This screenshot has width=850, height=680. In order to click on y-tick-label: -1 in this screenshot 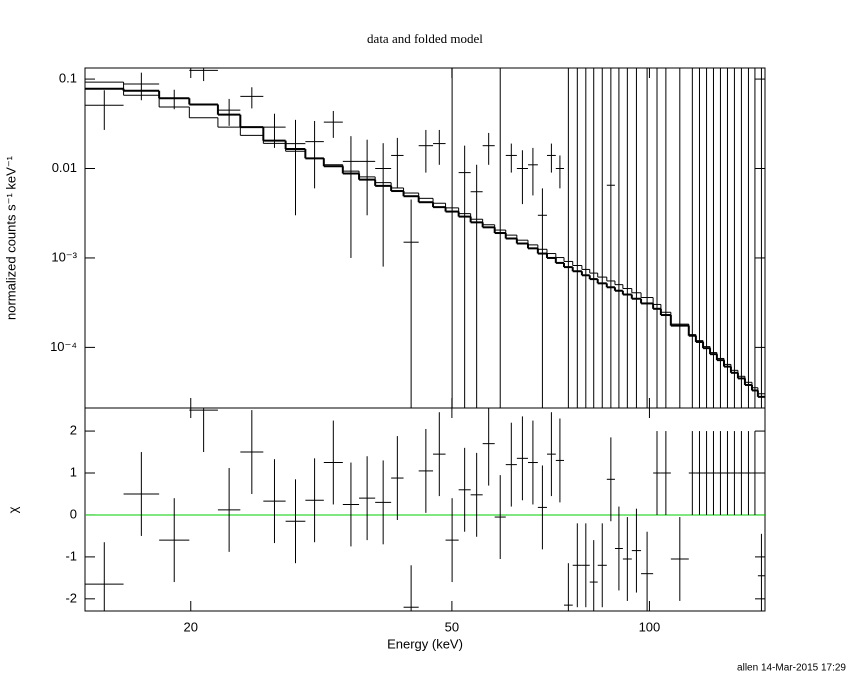, I will do `click(71, 555)`.